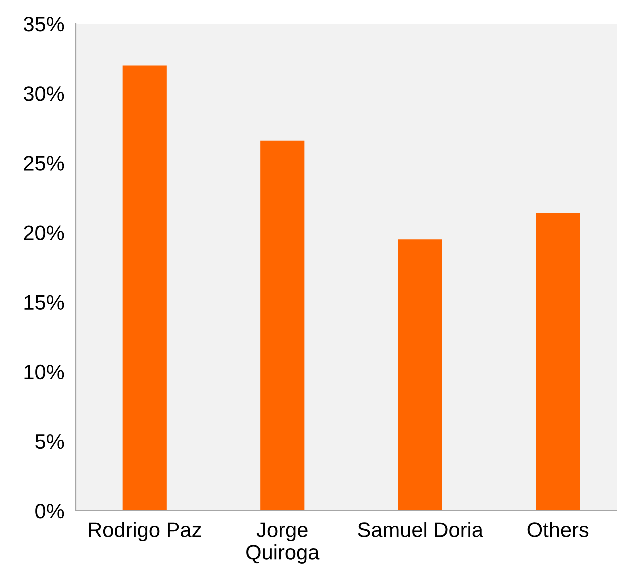  I want to click on x-tick-label: Rodrigo Paz, so click(145, 532).